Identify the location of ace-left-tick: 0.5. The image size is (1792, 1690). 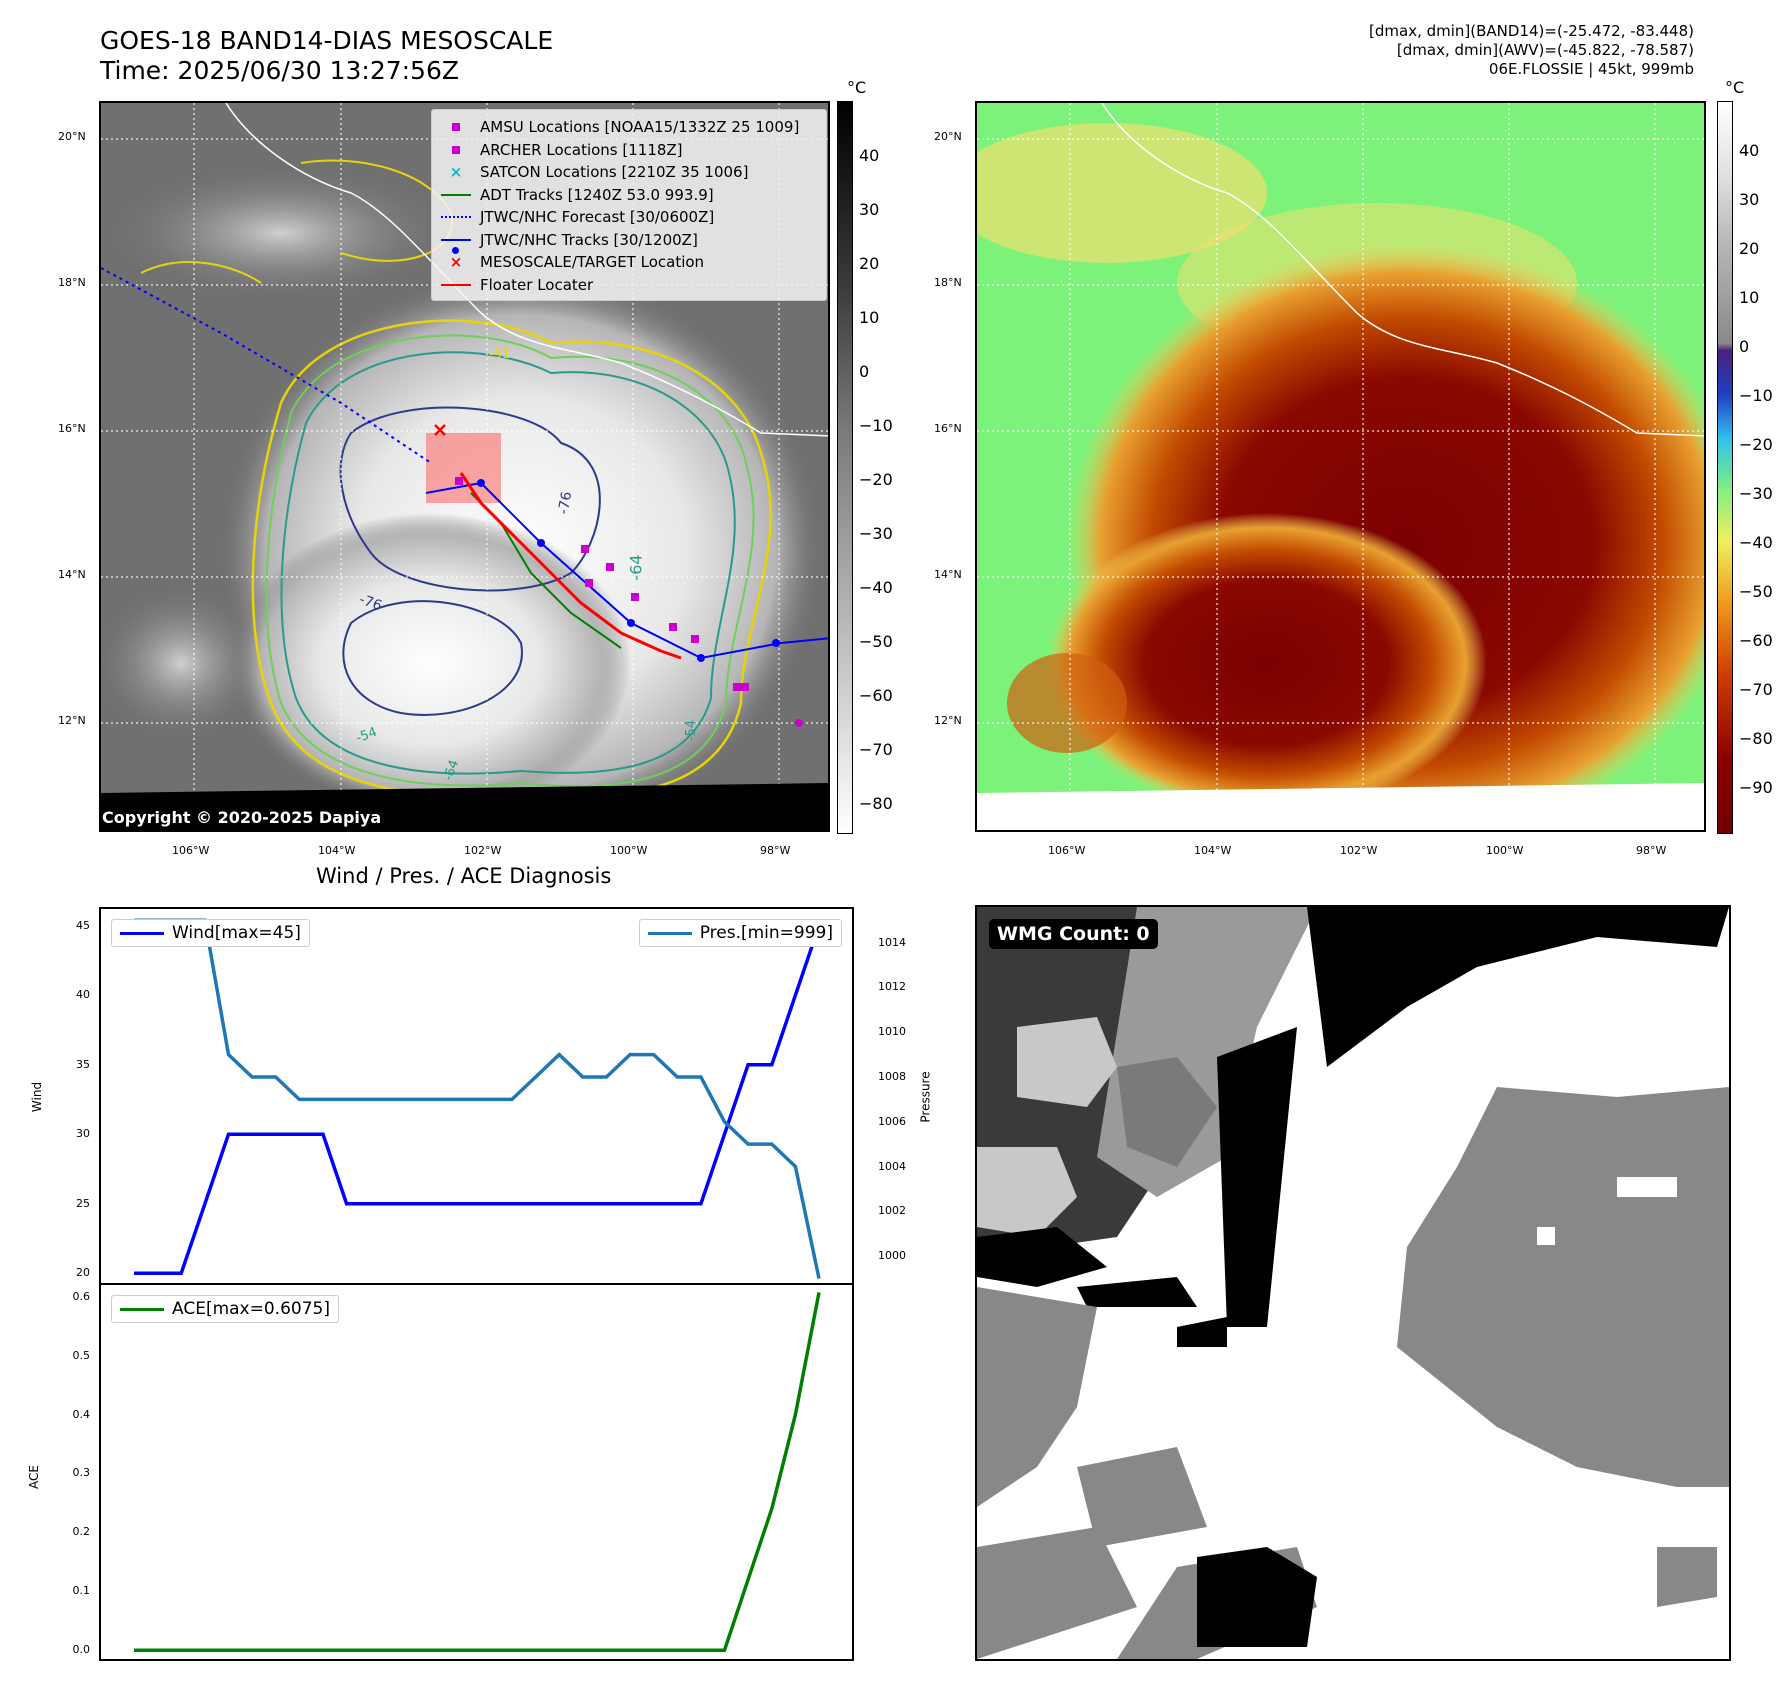
(81, 1355).